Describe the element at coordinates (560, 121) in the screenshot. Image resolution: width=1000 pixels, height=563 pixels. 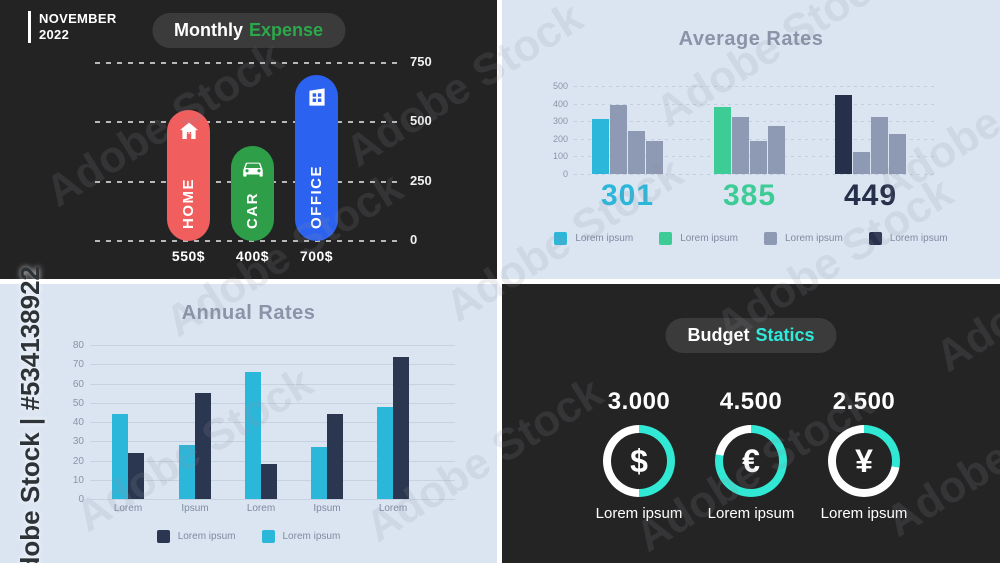
I see `y-tick-label: 300` at that location.